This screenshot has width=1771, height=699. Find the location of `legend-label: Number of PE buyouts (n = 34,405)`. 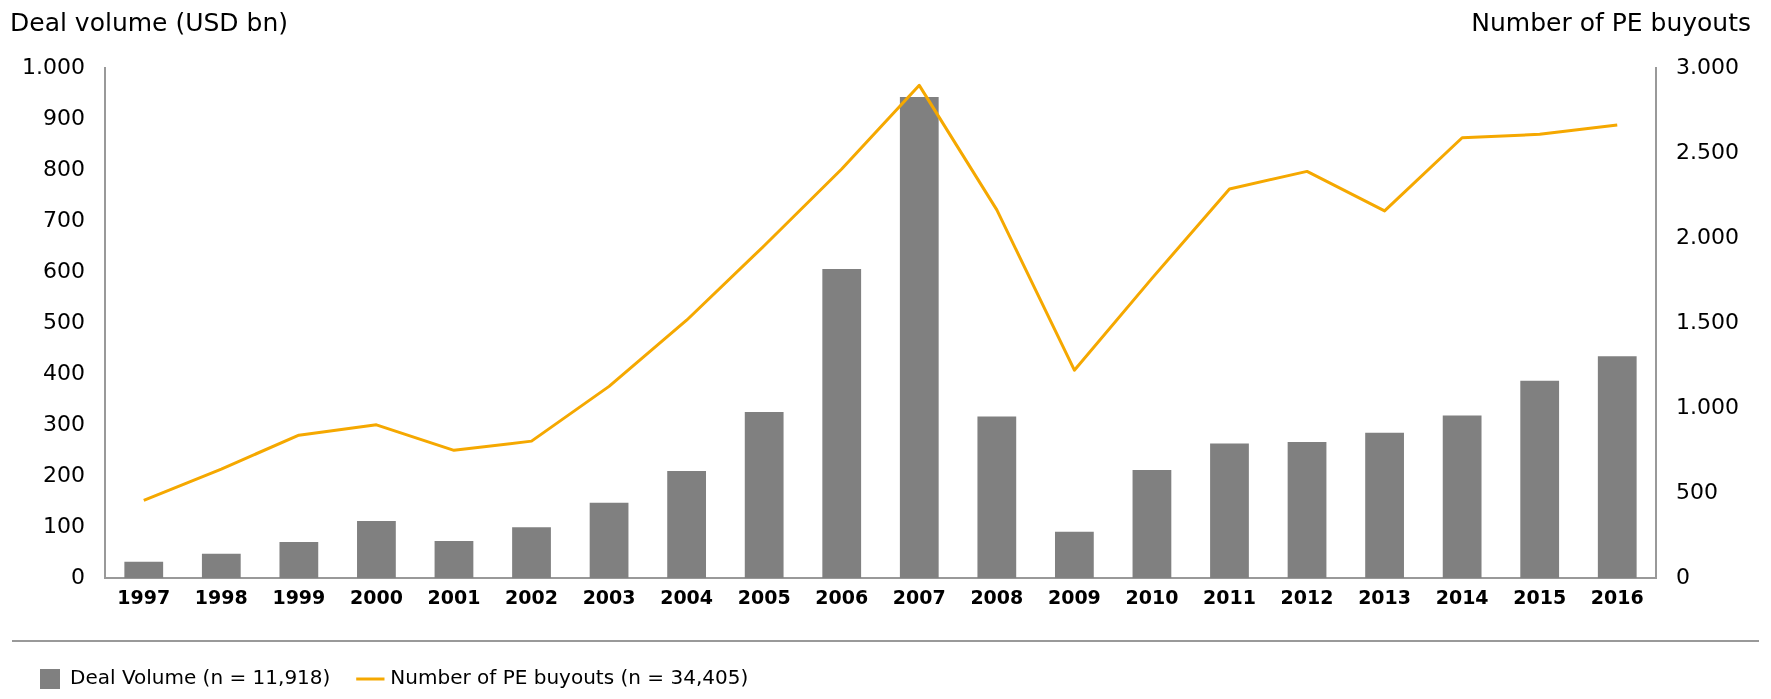

legend-label: Number of PE buyouts (n = 34,405) is located at coordinates (569, 677).